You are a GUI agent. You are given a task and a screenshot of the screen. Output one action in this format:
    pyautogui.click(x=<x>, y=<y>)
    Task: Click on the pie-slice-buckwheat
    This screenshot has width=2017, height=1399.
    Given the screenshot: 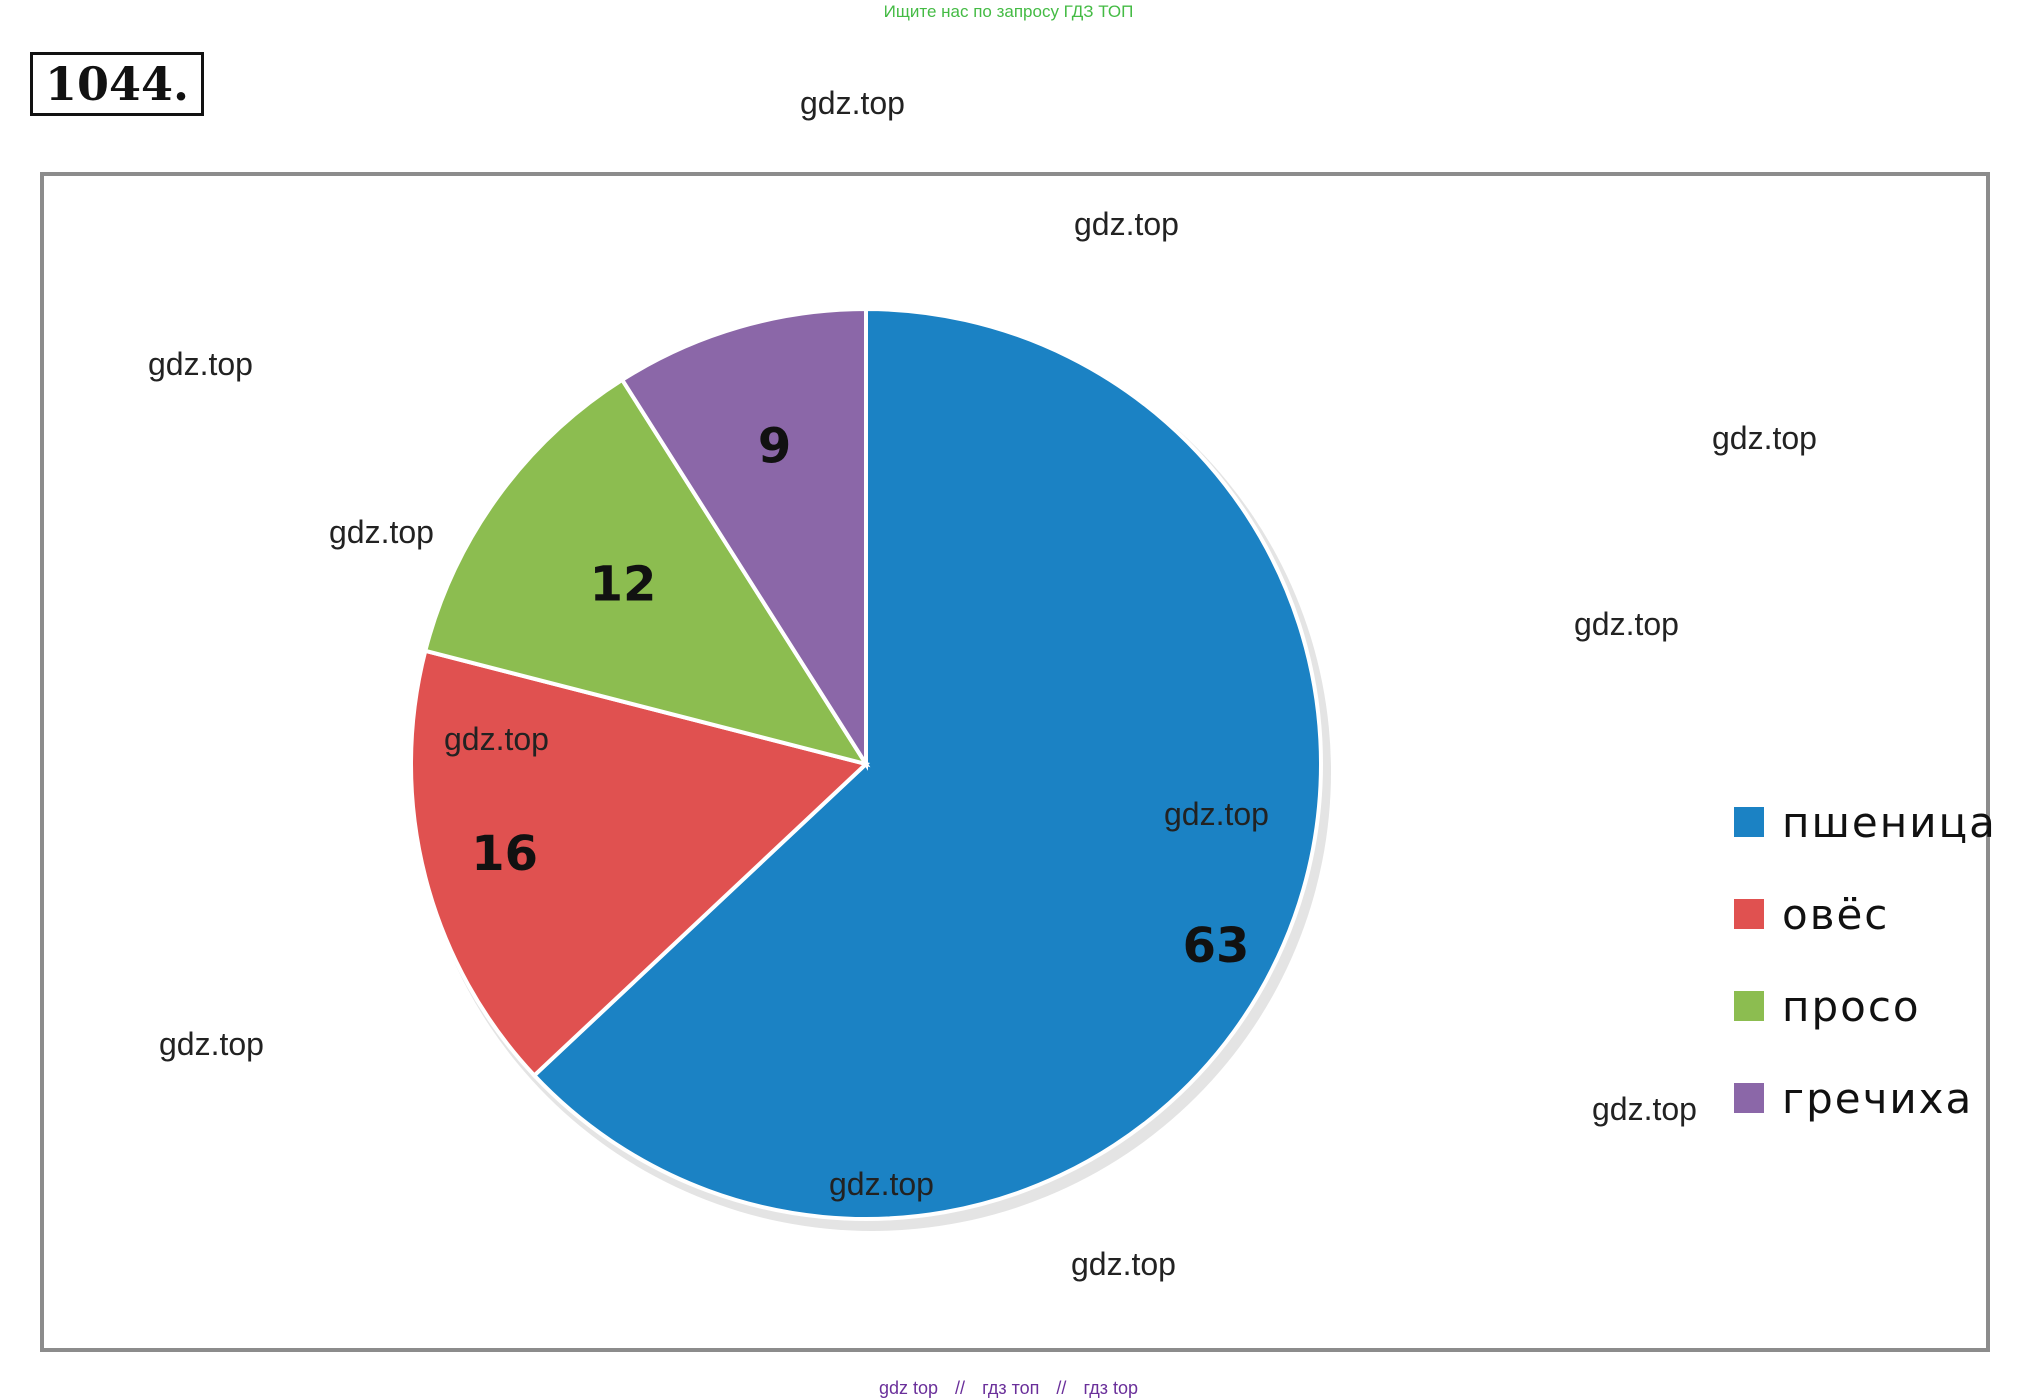 What is the action you would take?
    pyautogui.click(x=743, y=538)
    